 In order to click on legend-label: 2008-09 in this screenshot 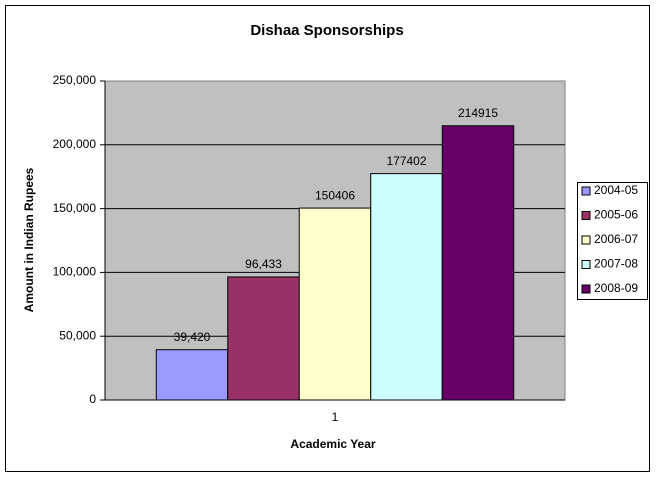, I will do `click(616, 288)`.